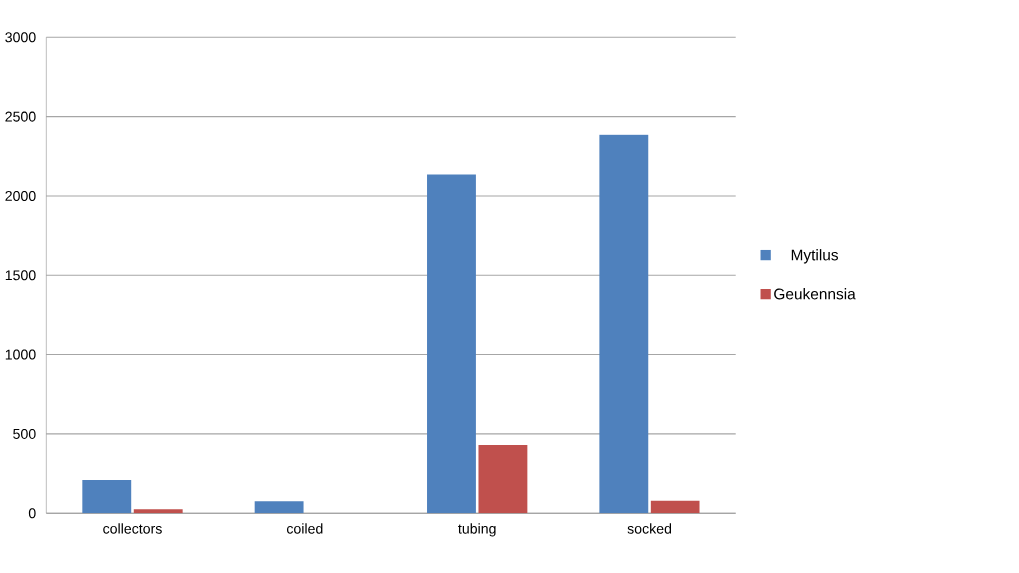 This screenshot has height=573, width=1019. Describe the element at coordinates (132, 528) in the screenshot. I see `x-tick-label: collectors` at that location.